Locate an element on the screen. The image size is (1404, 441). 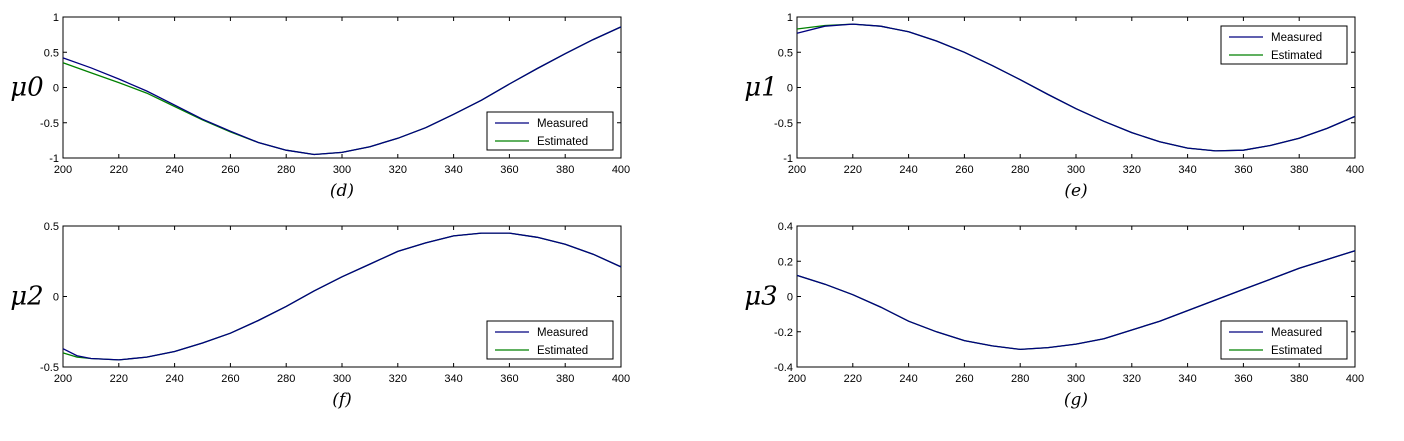
y-axis-label: μ3 is located at coordinates (760, 297).